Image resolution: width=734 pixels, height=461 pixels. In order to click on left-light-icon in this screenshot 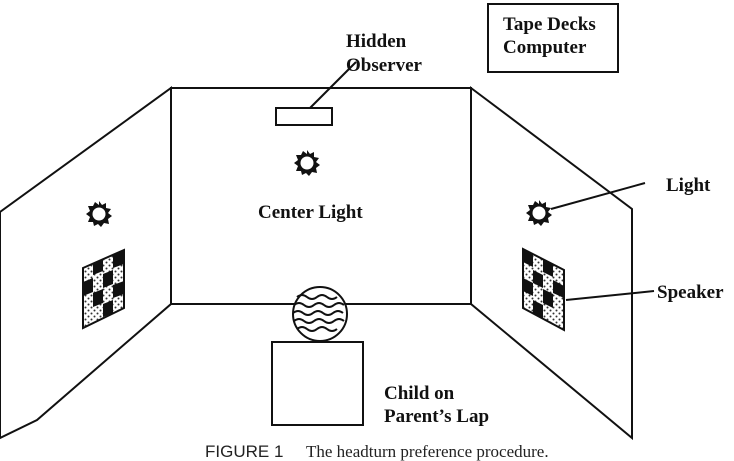, I will do `click(99, 214)`.